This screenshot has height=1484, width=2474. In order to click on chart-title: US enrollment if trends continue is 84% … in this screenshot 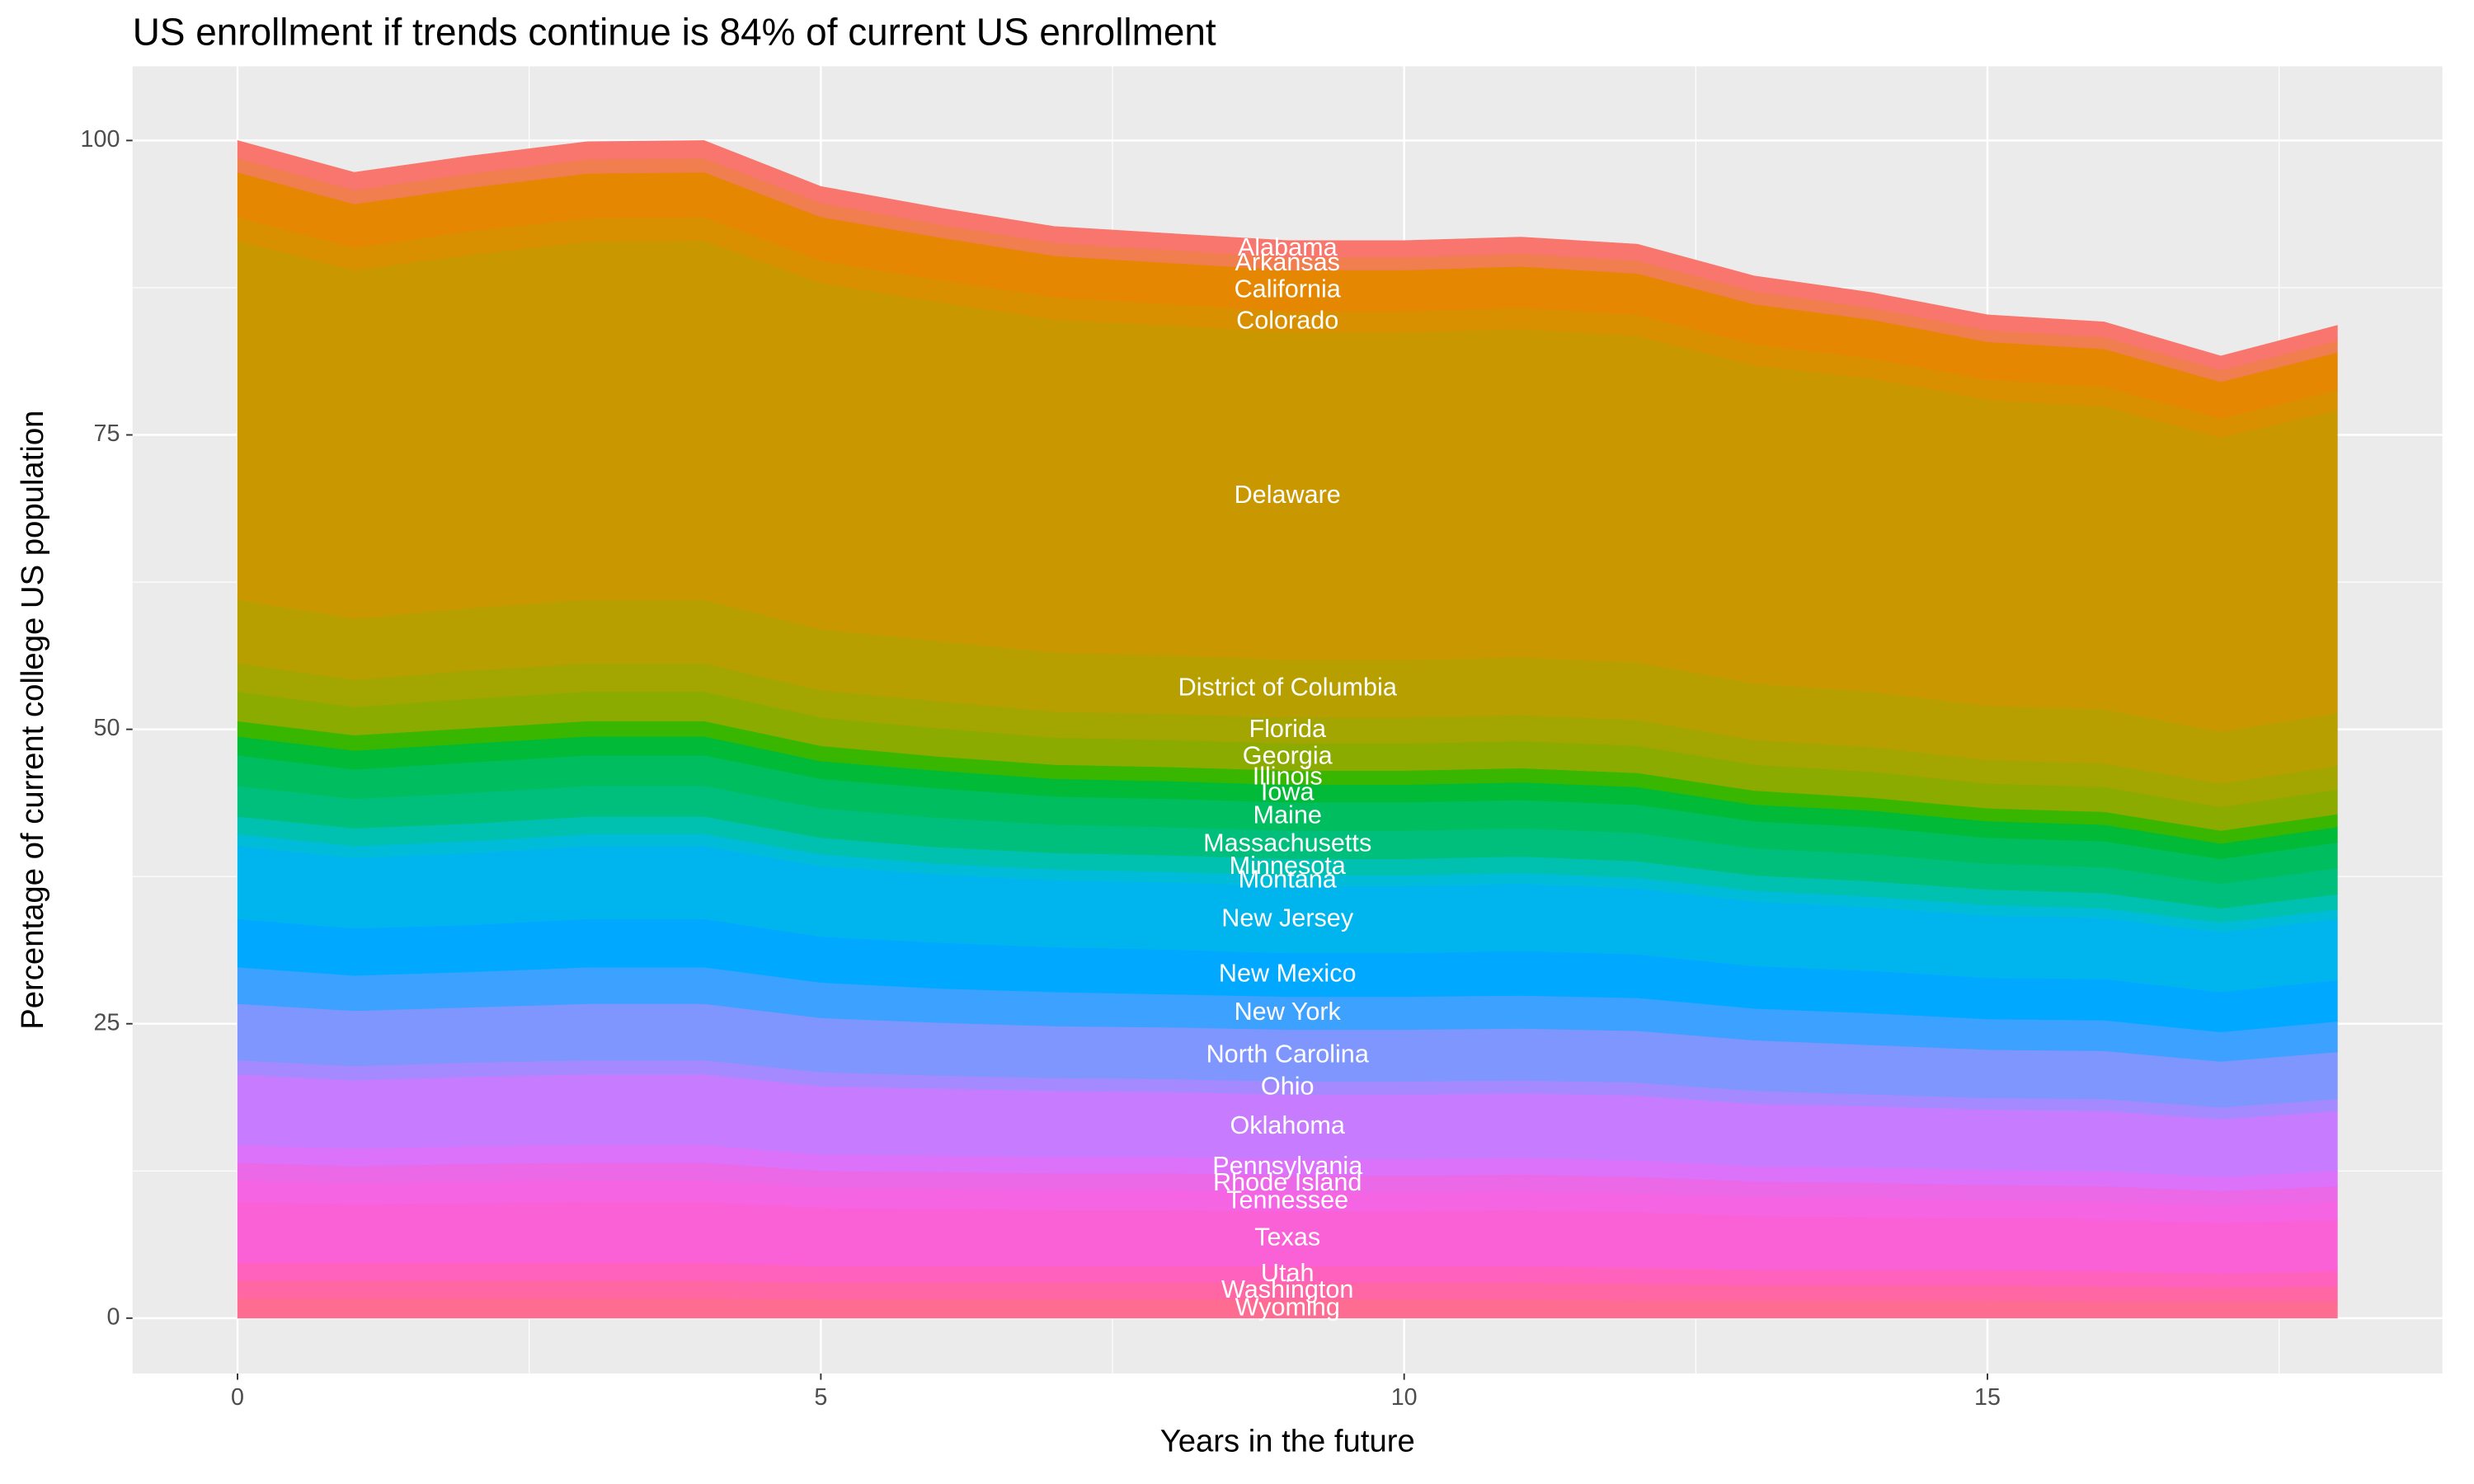, I will do `click(674, 31)`.